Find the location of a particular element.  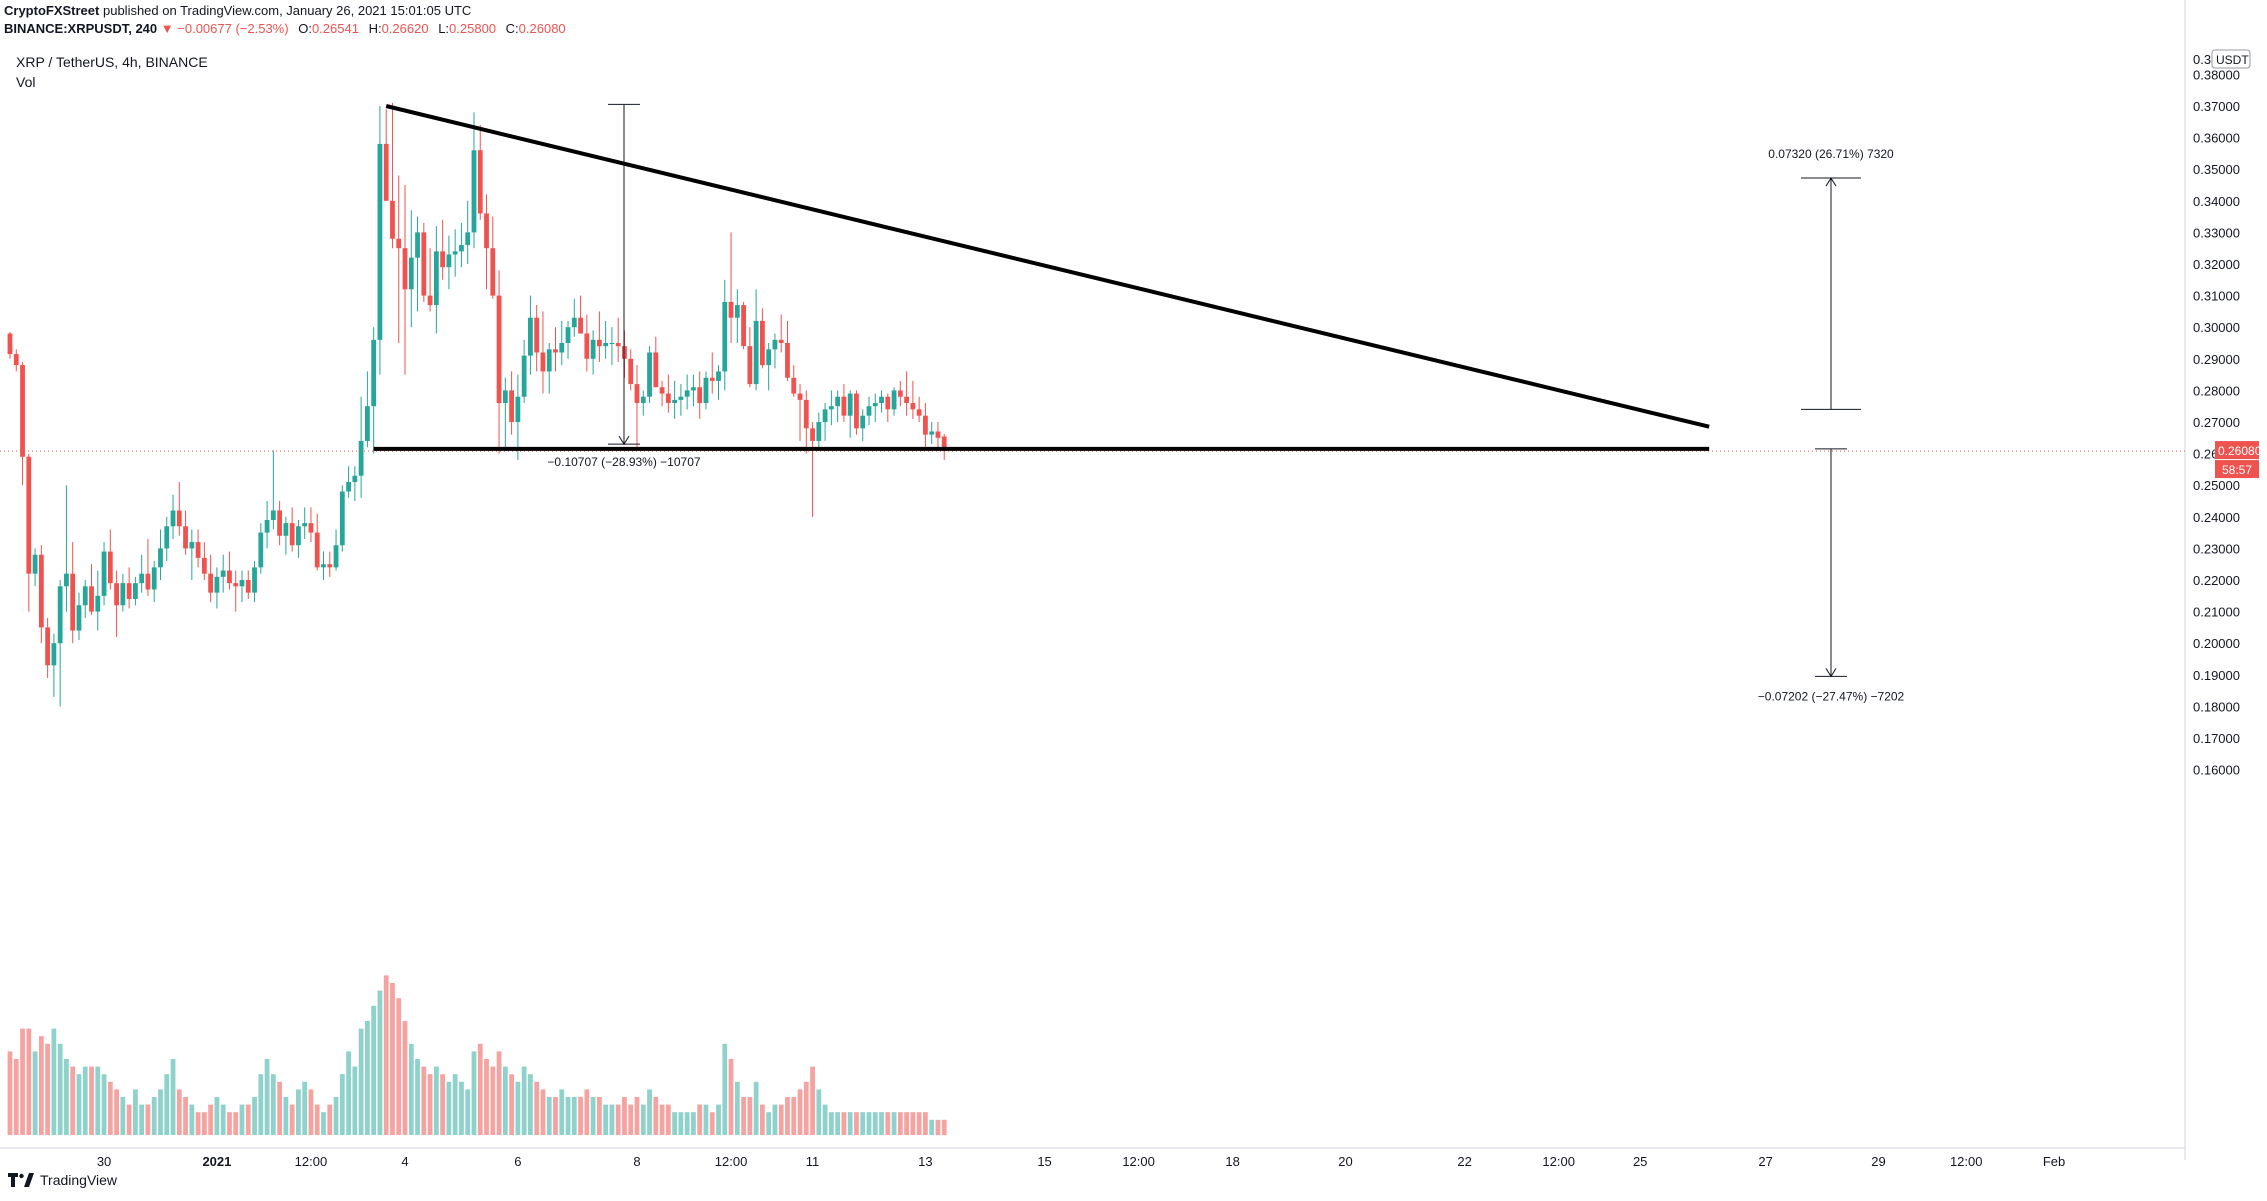

currency-badge is located at coordinates (2231, 59).